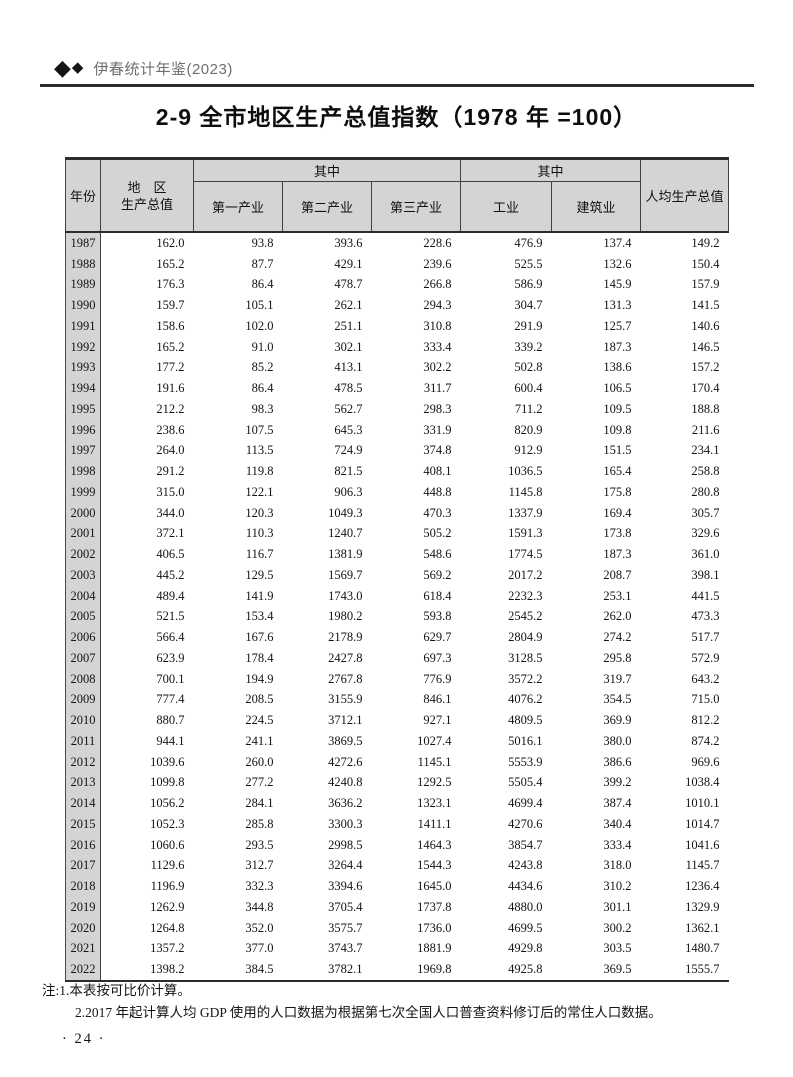  Describe the element at coordinates (170, 637) in the screenshot. I see `value-cell: 566.4` at that location.